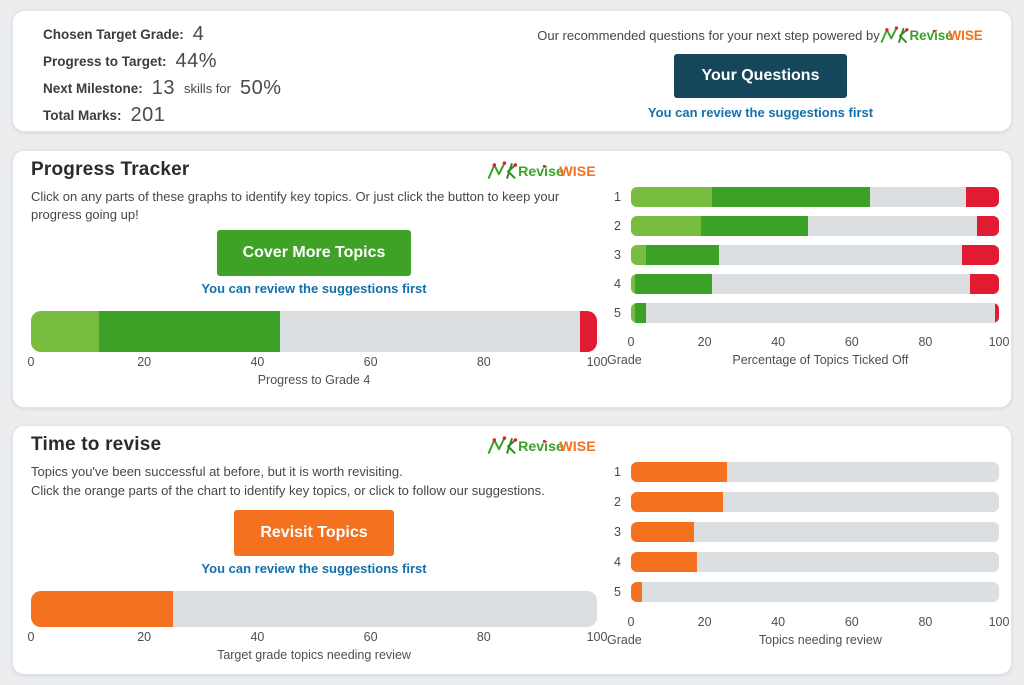 Image resolution: width=1024 pixels, height=685 pixels. What do you see at coordinates (82, 115) in the screenshot?
I see `stat-label: Total Marks:` at bounding box center [82, 115].